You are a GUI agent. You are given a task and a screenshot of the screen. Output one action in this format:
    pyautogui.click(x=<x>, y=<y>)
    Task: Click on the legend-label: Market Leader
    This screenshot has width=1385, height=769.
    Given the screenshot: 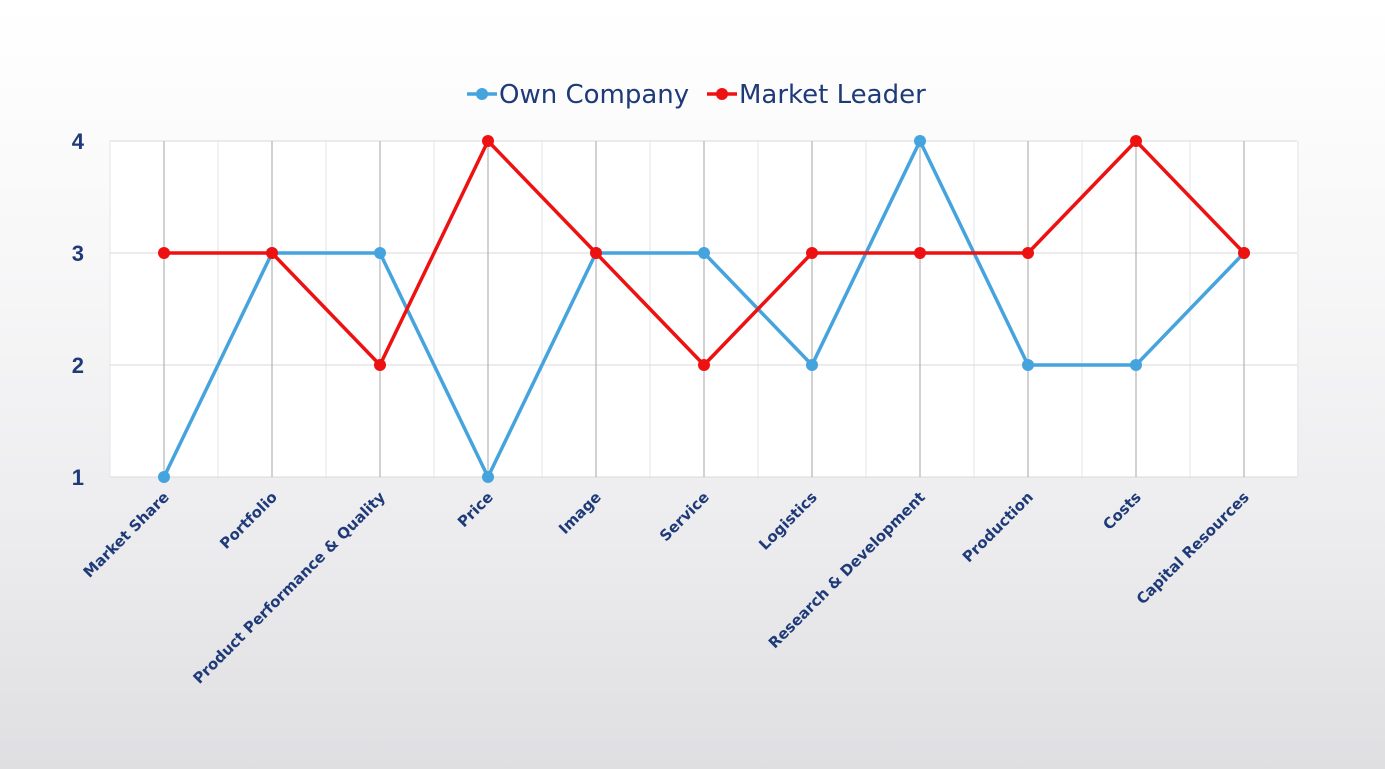 What is the action you would take?
    pyautogui.click(x=832, y=95)
    